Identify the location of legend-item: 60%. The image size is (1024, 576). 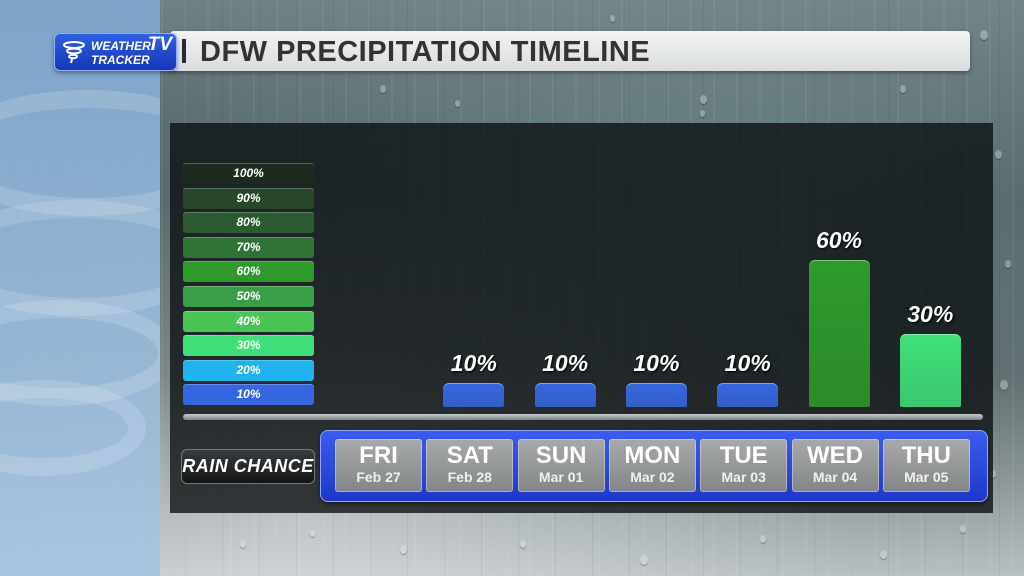
(248, 272).